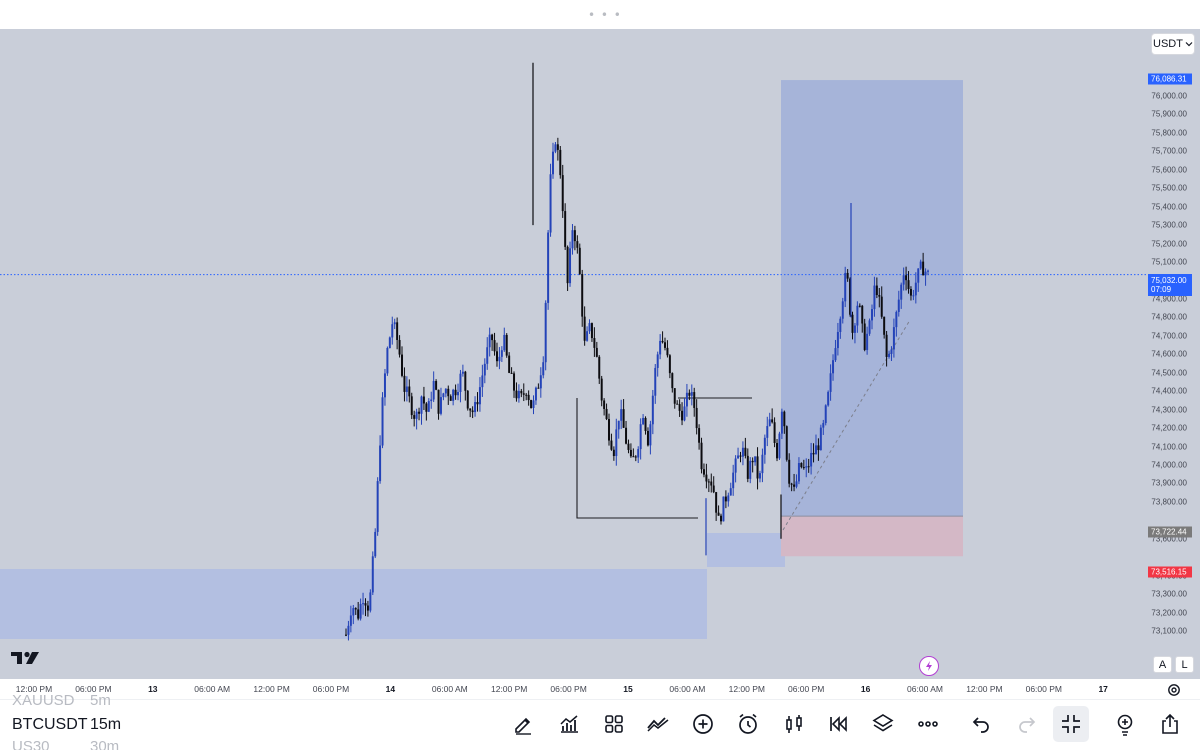 The width and height of the screenshot is (1200, 750). I want to click on drag-handle: • • •, so click(605, 15).